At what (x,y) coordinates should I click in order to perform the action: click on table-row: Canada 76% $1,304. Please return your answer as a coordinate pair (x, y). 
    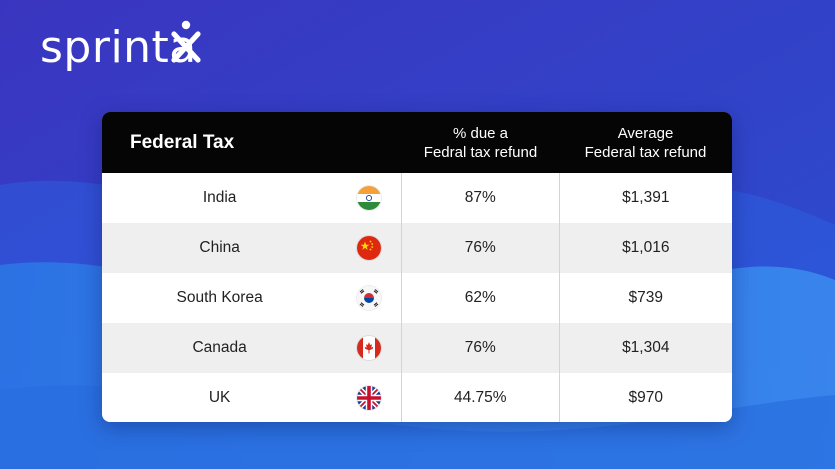
    Looking at the image, I should click on (417, 348).